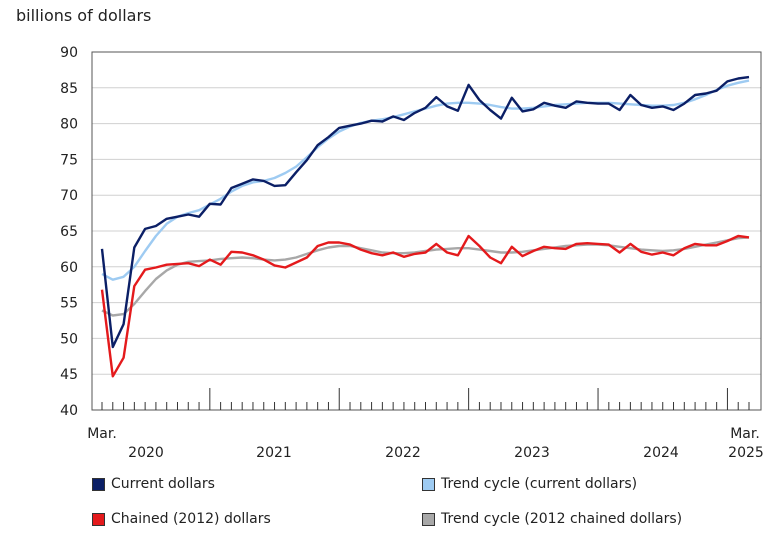 This screenshot has height=535, width=775. I want to click on y-tick-label-65: 65, so click(69, 232).